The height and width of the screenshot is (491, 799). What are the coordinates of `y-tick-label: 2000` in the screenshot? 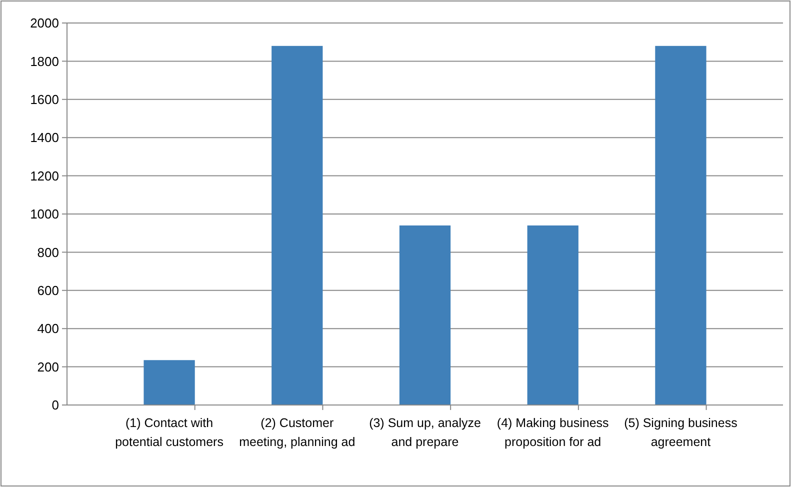 It's located at (44, 23).